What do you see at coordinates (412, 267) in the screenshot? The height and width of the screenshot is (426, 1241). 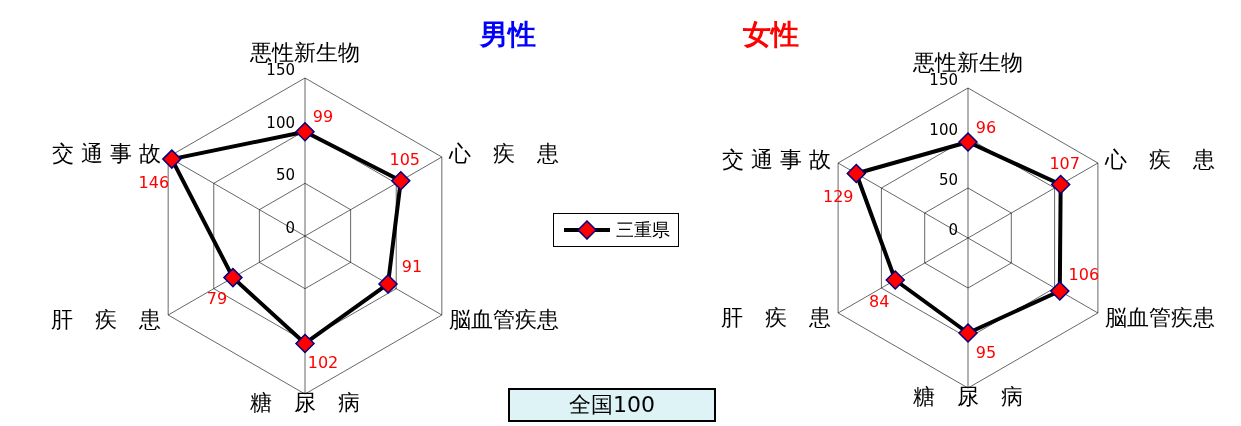 I see `data-label: 91` at bounding box center [412, 267].